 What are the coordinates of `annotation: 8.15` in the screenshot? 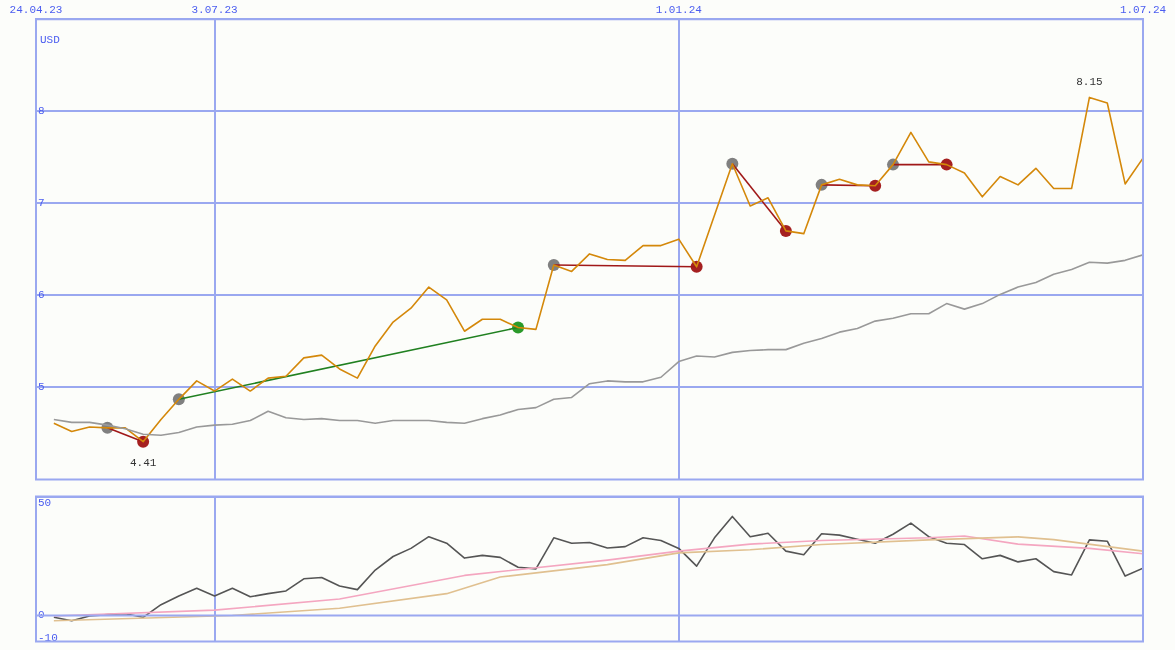 It's located at (1089, 82).